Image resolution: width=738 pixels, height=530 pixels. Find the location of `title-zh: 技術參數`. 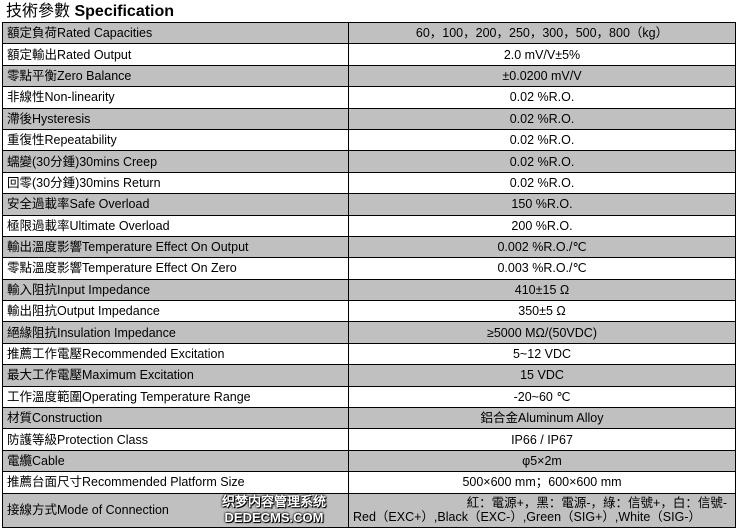

title-zh: 技術參數 is located at coordinates (38, 11).